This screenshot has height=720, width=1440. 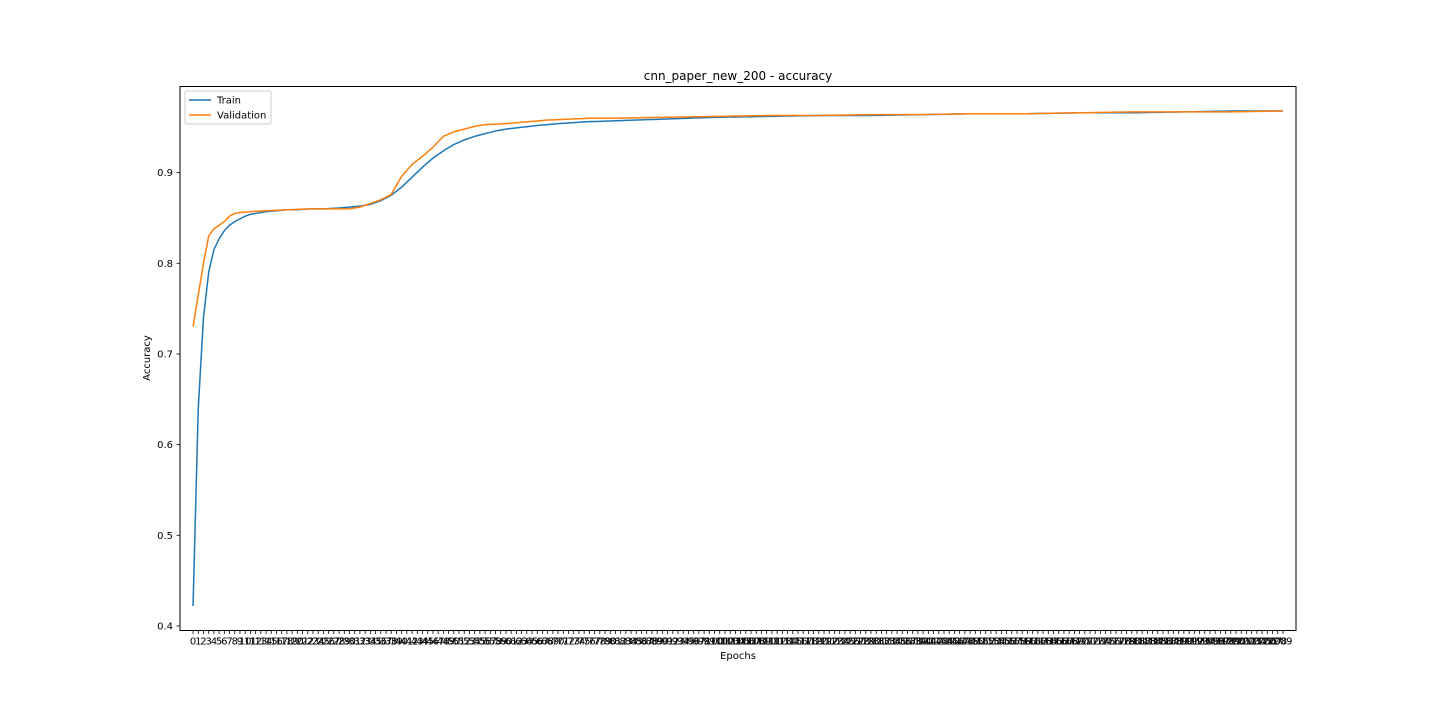 What do you see at coordinates (886, 642) in the screenshot?
I see `x-tick-label: 133` at bounding box center [886, 642].